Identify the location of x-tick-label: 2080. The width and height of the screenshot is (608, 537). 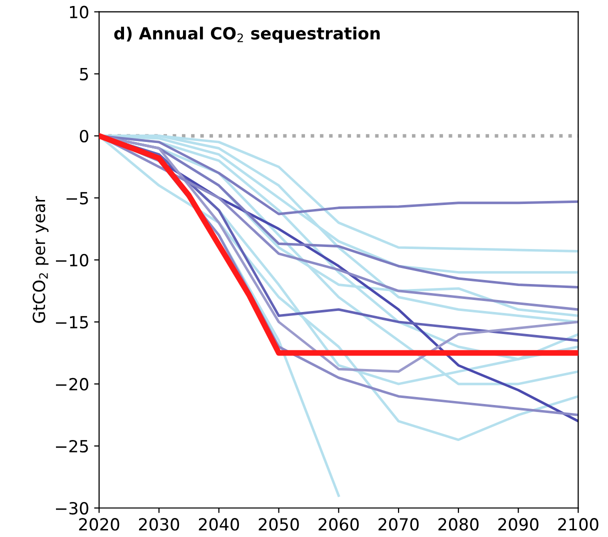
(458, 524).